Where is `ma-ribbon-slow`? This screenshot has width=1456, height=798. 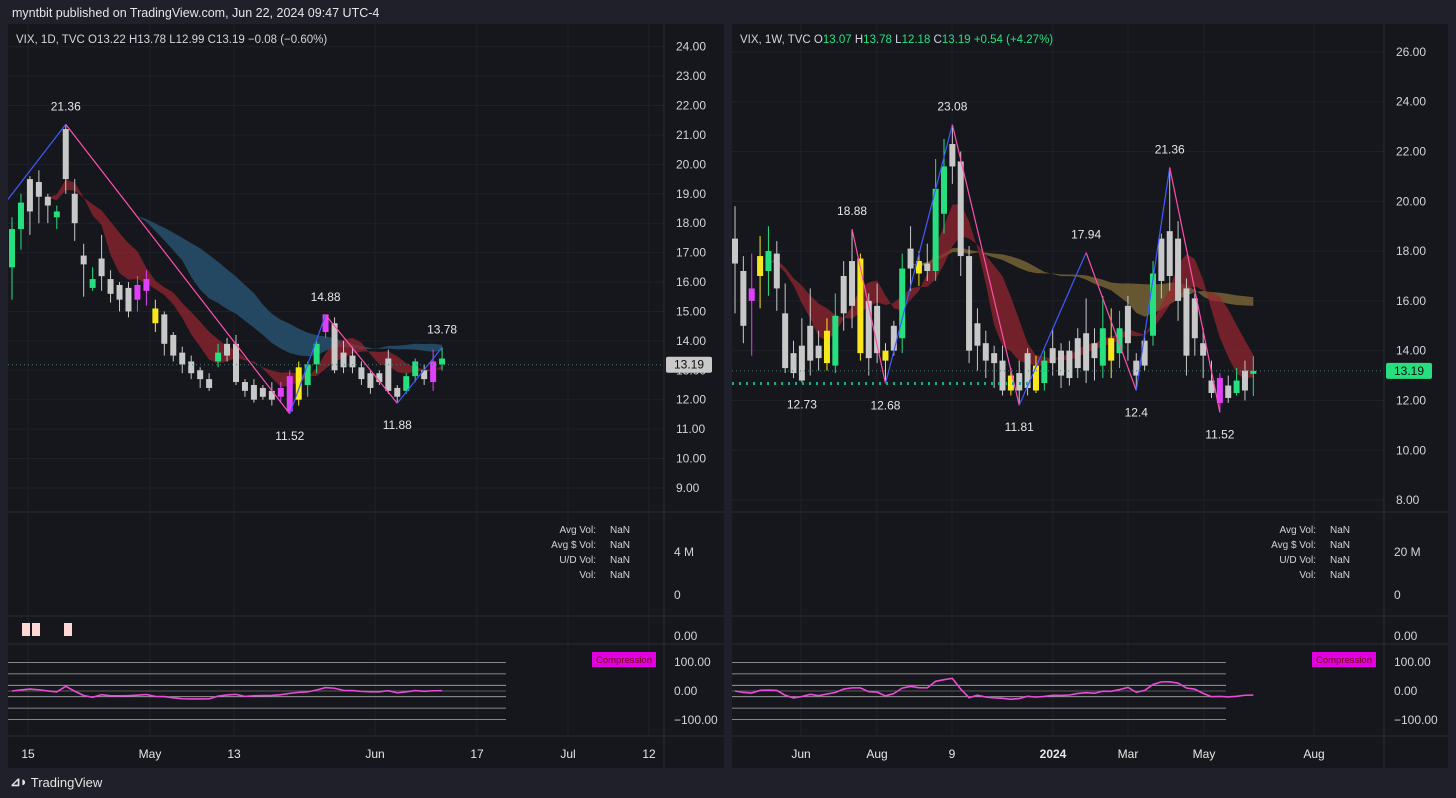
ma-ribbon-slow is located at coordinates (994, 262).